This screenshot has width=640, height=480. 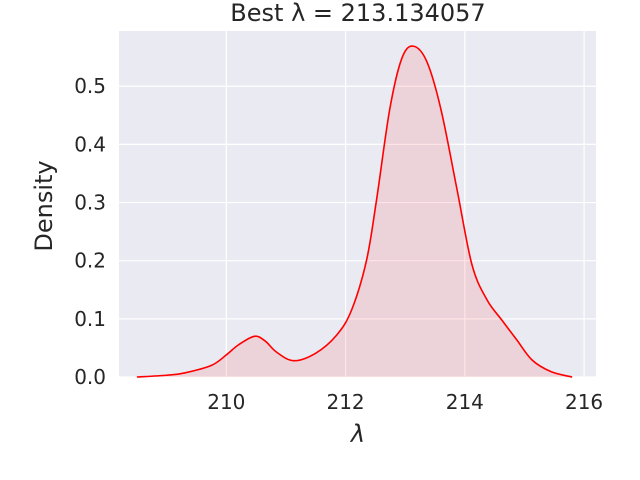 I want to click on x-tick-label: 212, so click(x=345, y=402).